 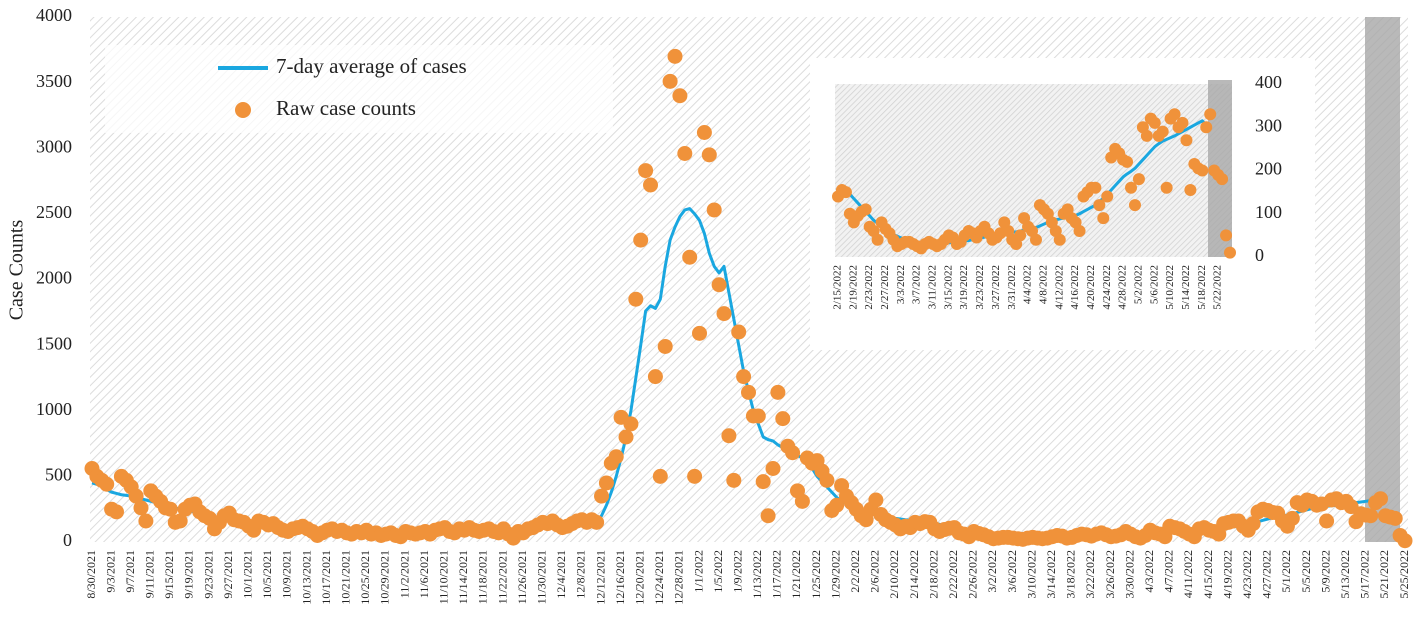 What do you see at coordinates (933, 287) in the screenshot?
I see `x-tick-label: 3/11/2022` at bounding box center [933, 287].